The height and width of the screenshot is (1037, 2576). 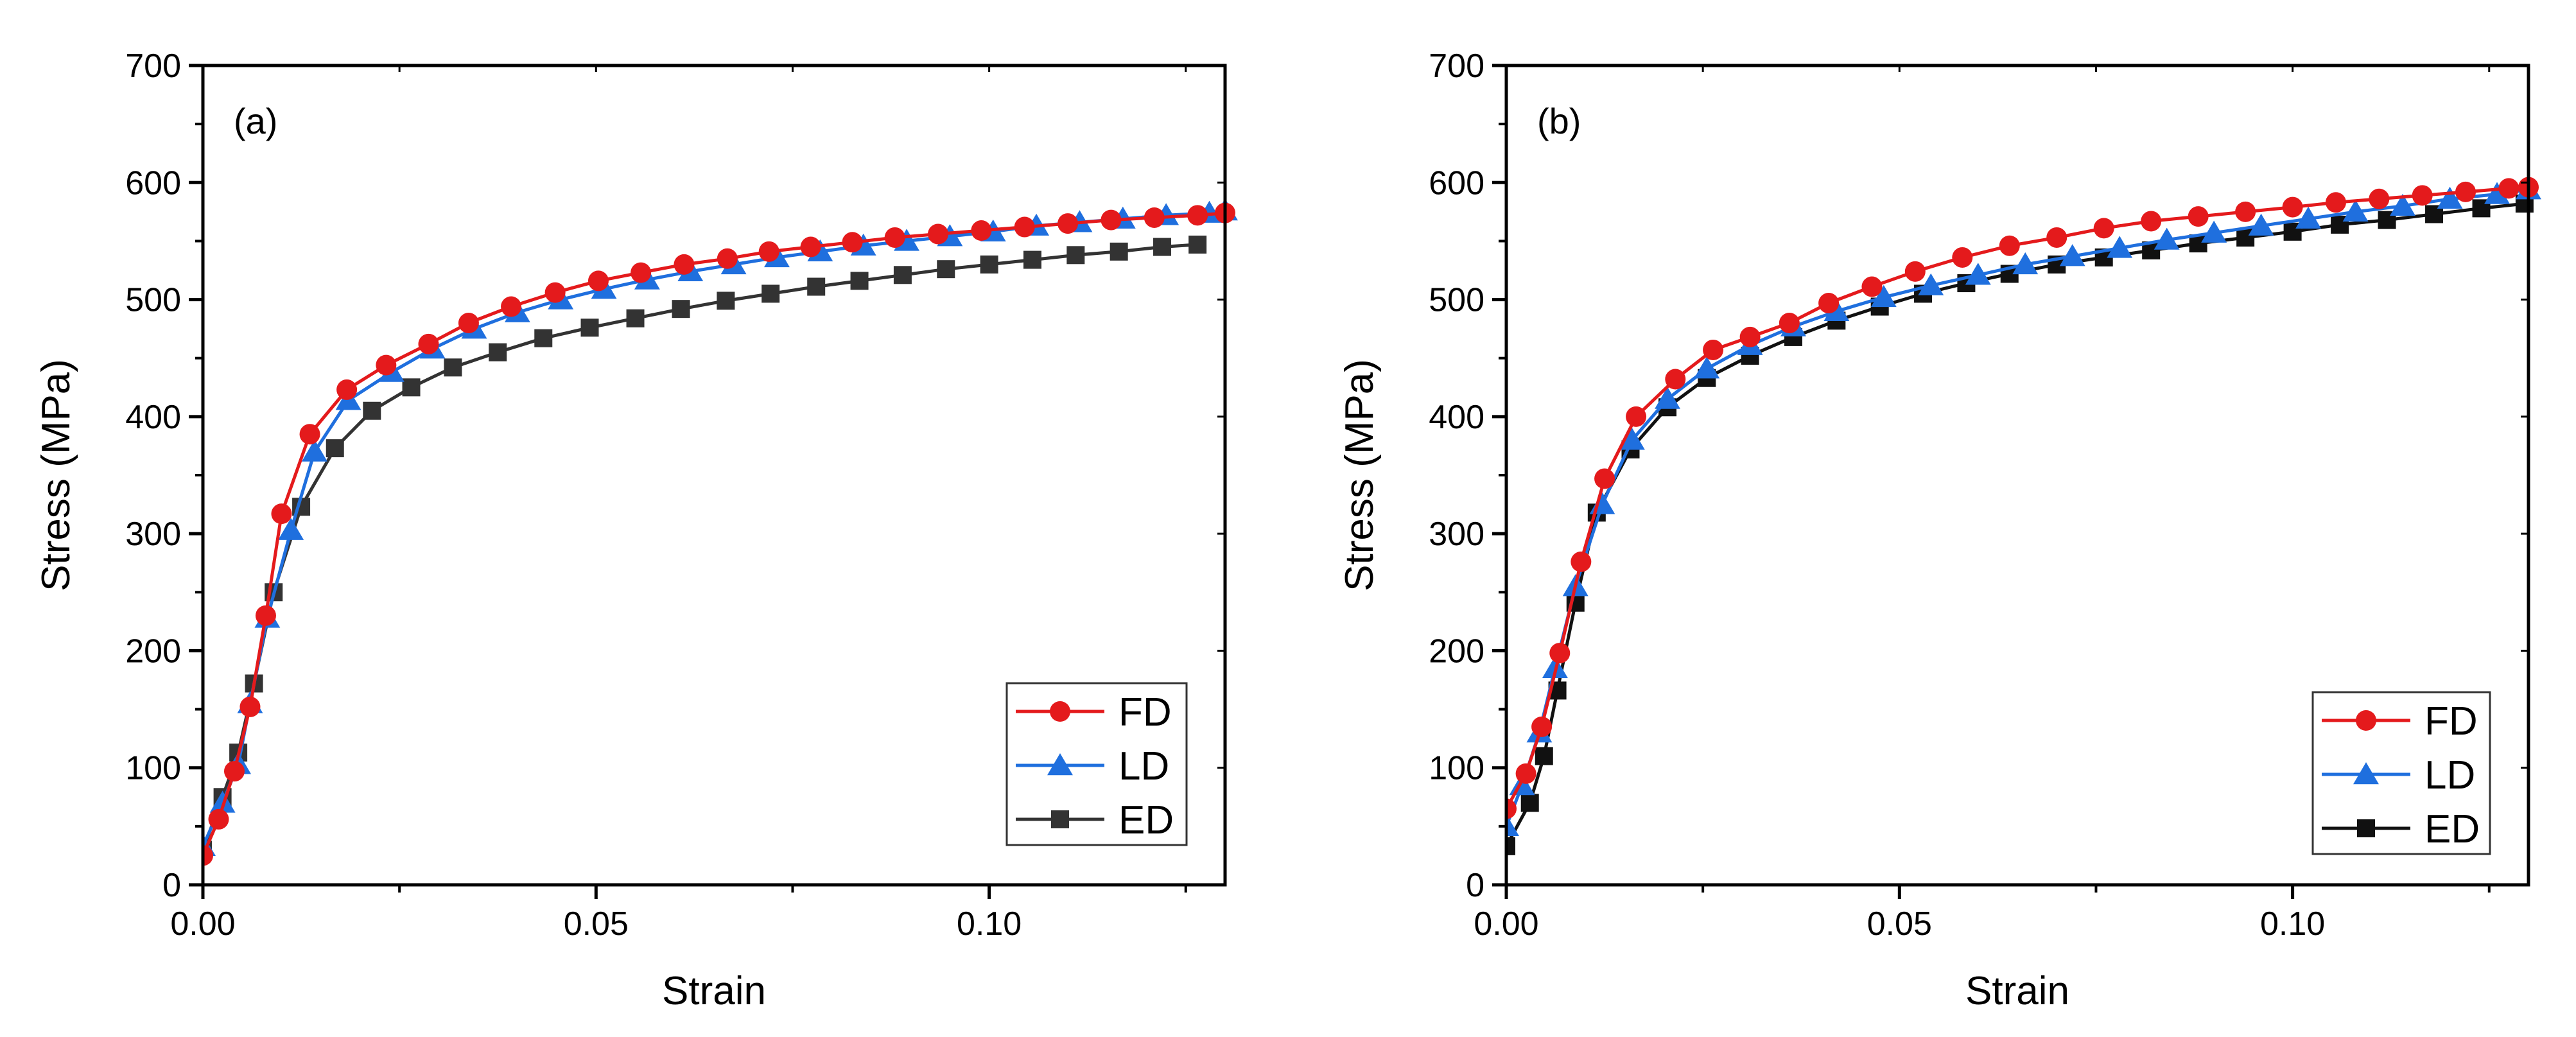 I want to click on y-tick-label: 100, so click(x=1456, y=768).